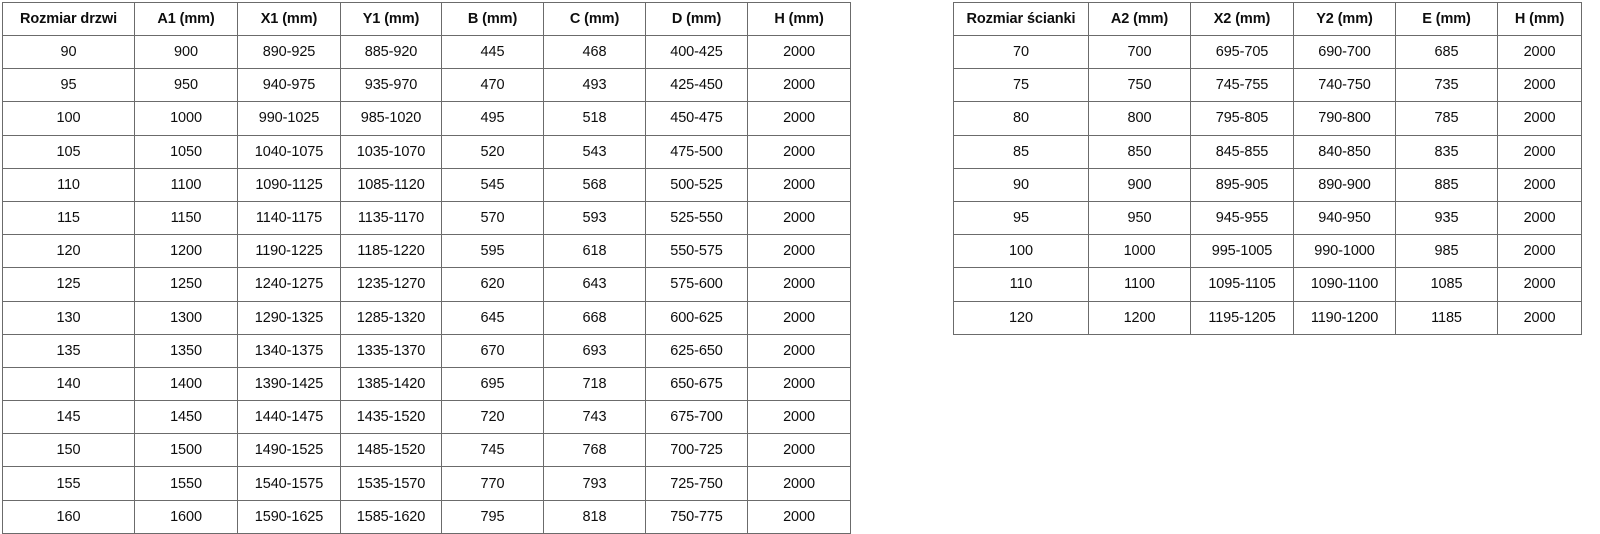 This screenshot has height=534, width=1600. I want to click on doors-table-cell: 493, so click(594, 85).